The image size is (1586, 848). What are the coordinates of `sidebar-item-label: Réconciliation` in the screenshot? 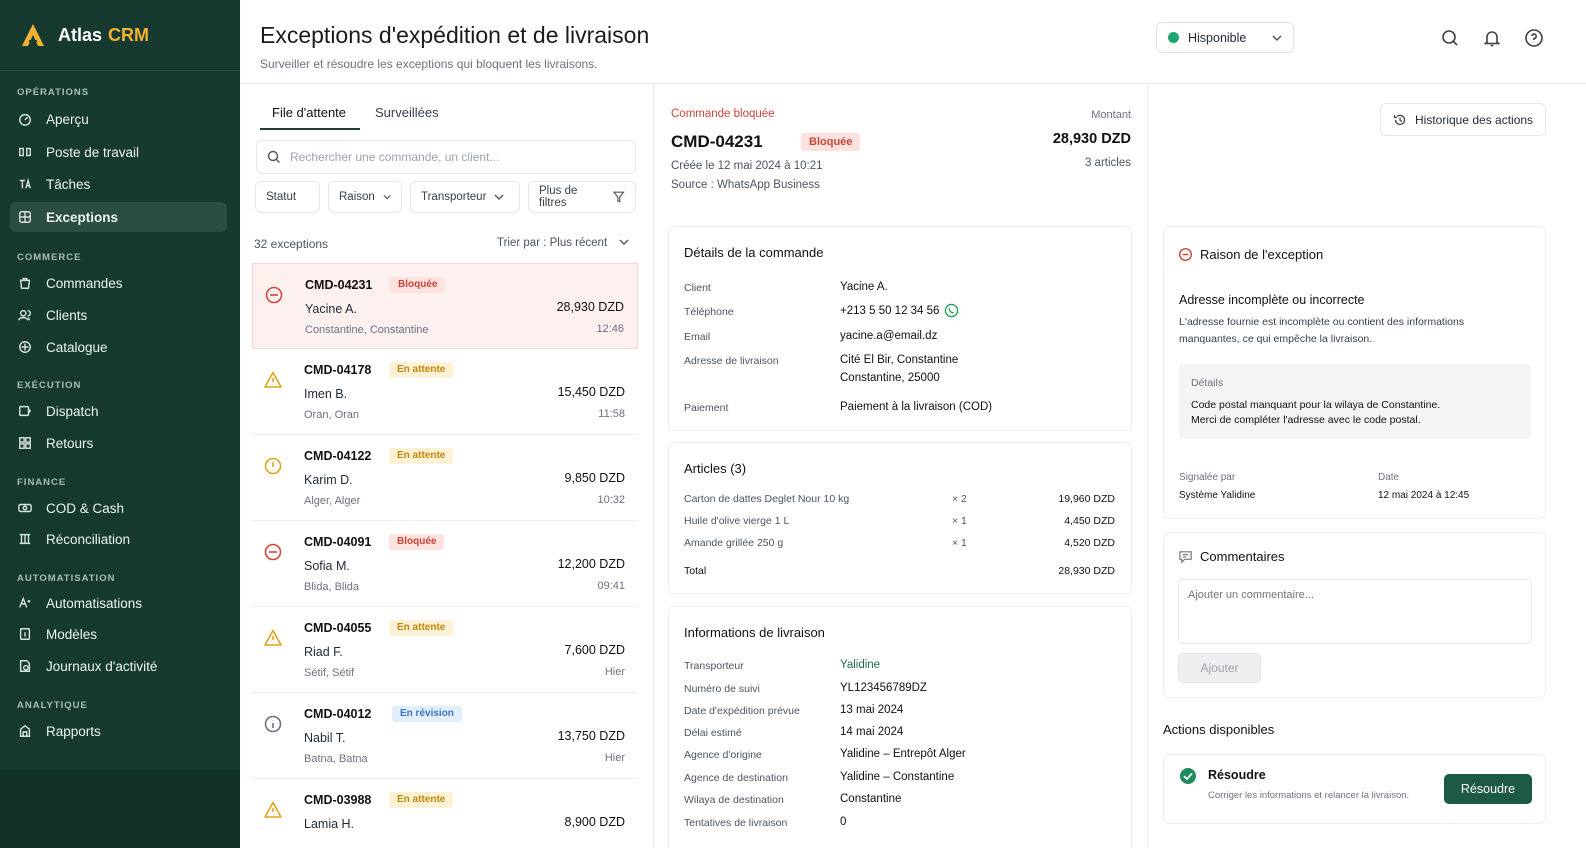 It's located at (88, 539).